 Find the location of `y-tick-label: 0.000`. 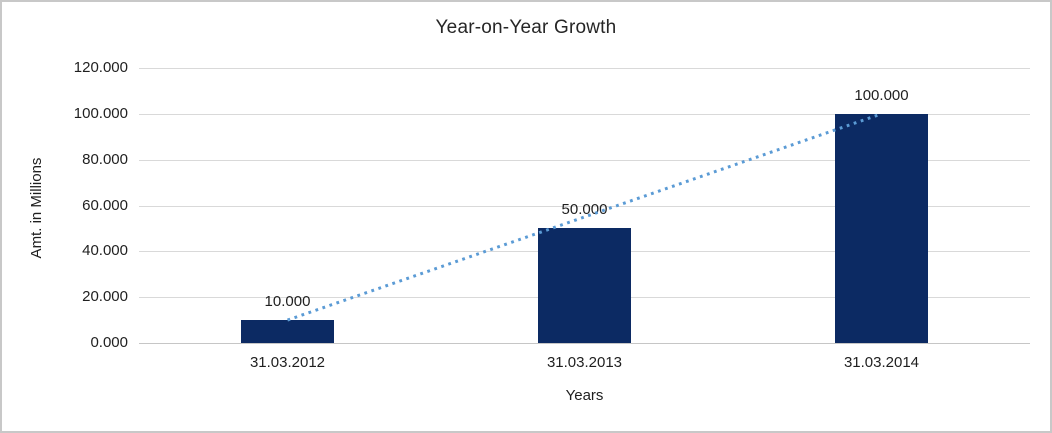

y-tick-label: 0.000 is located at coordinates (109, 342).